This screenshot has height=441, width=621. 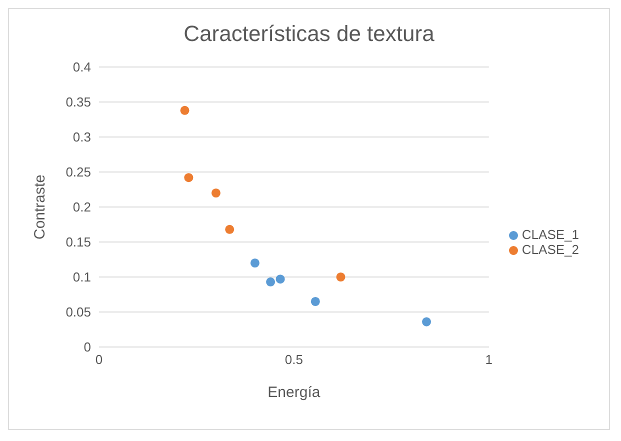 What do you see at coordinates (99, 360) in the screenshot?
I see `x-tick-label: 0` at bounding box center [99, 360].